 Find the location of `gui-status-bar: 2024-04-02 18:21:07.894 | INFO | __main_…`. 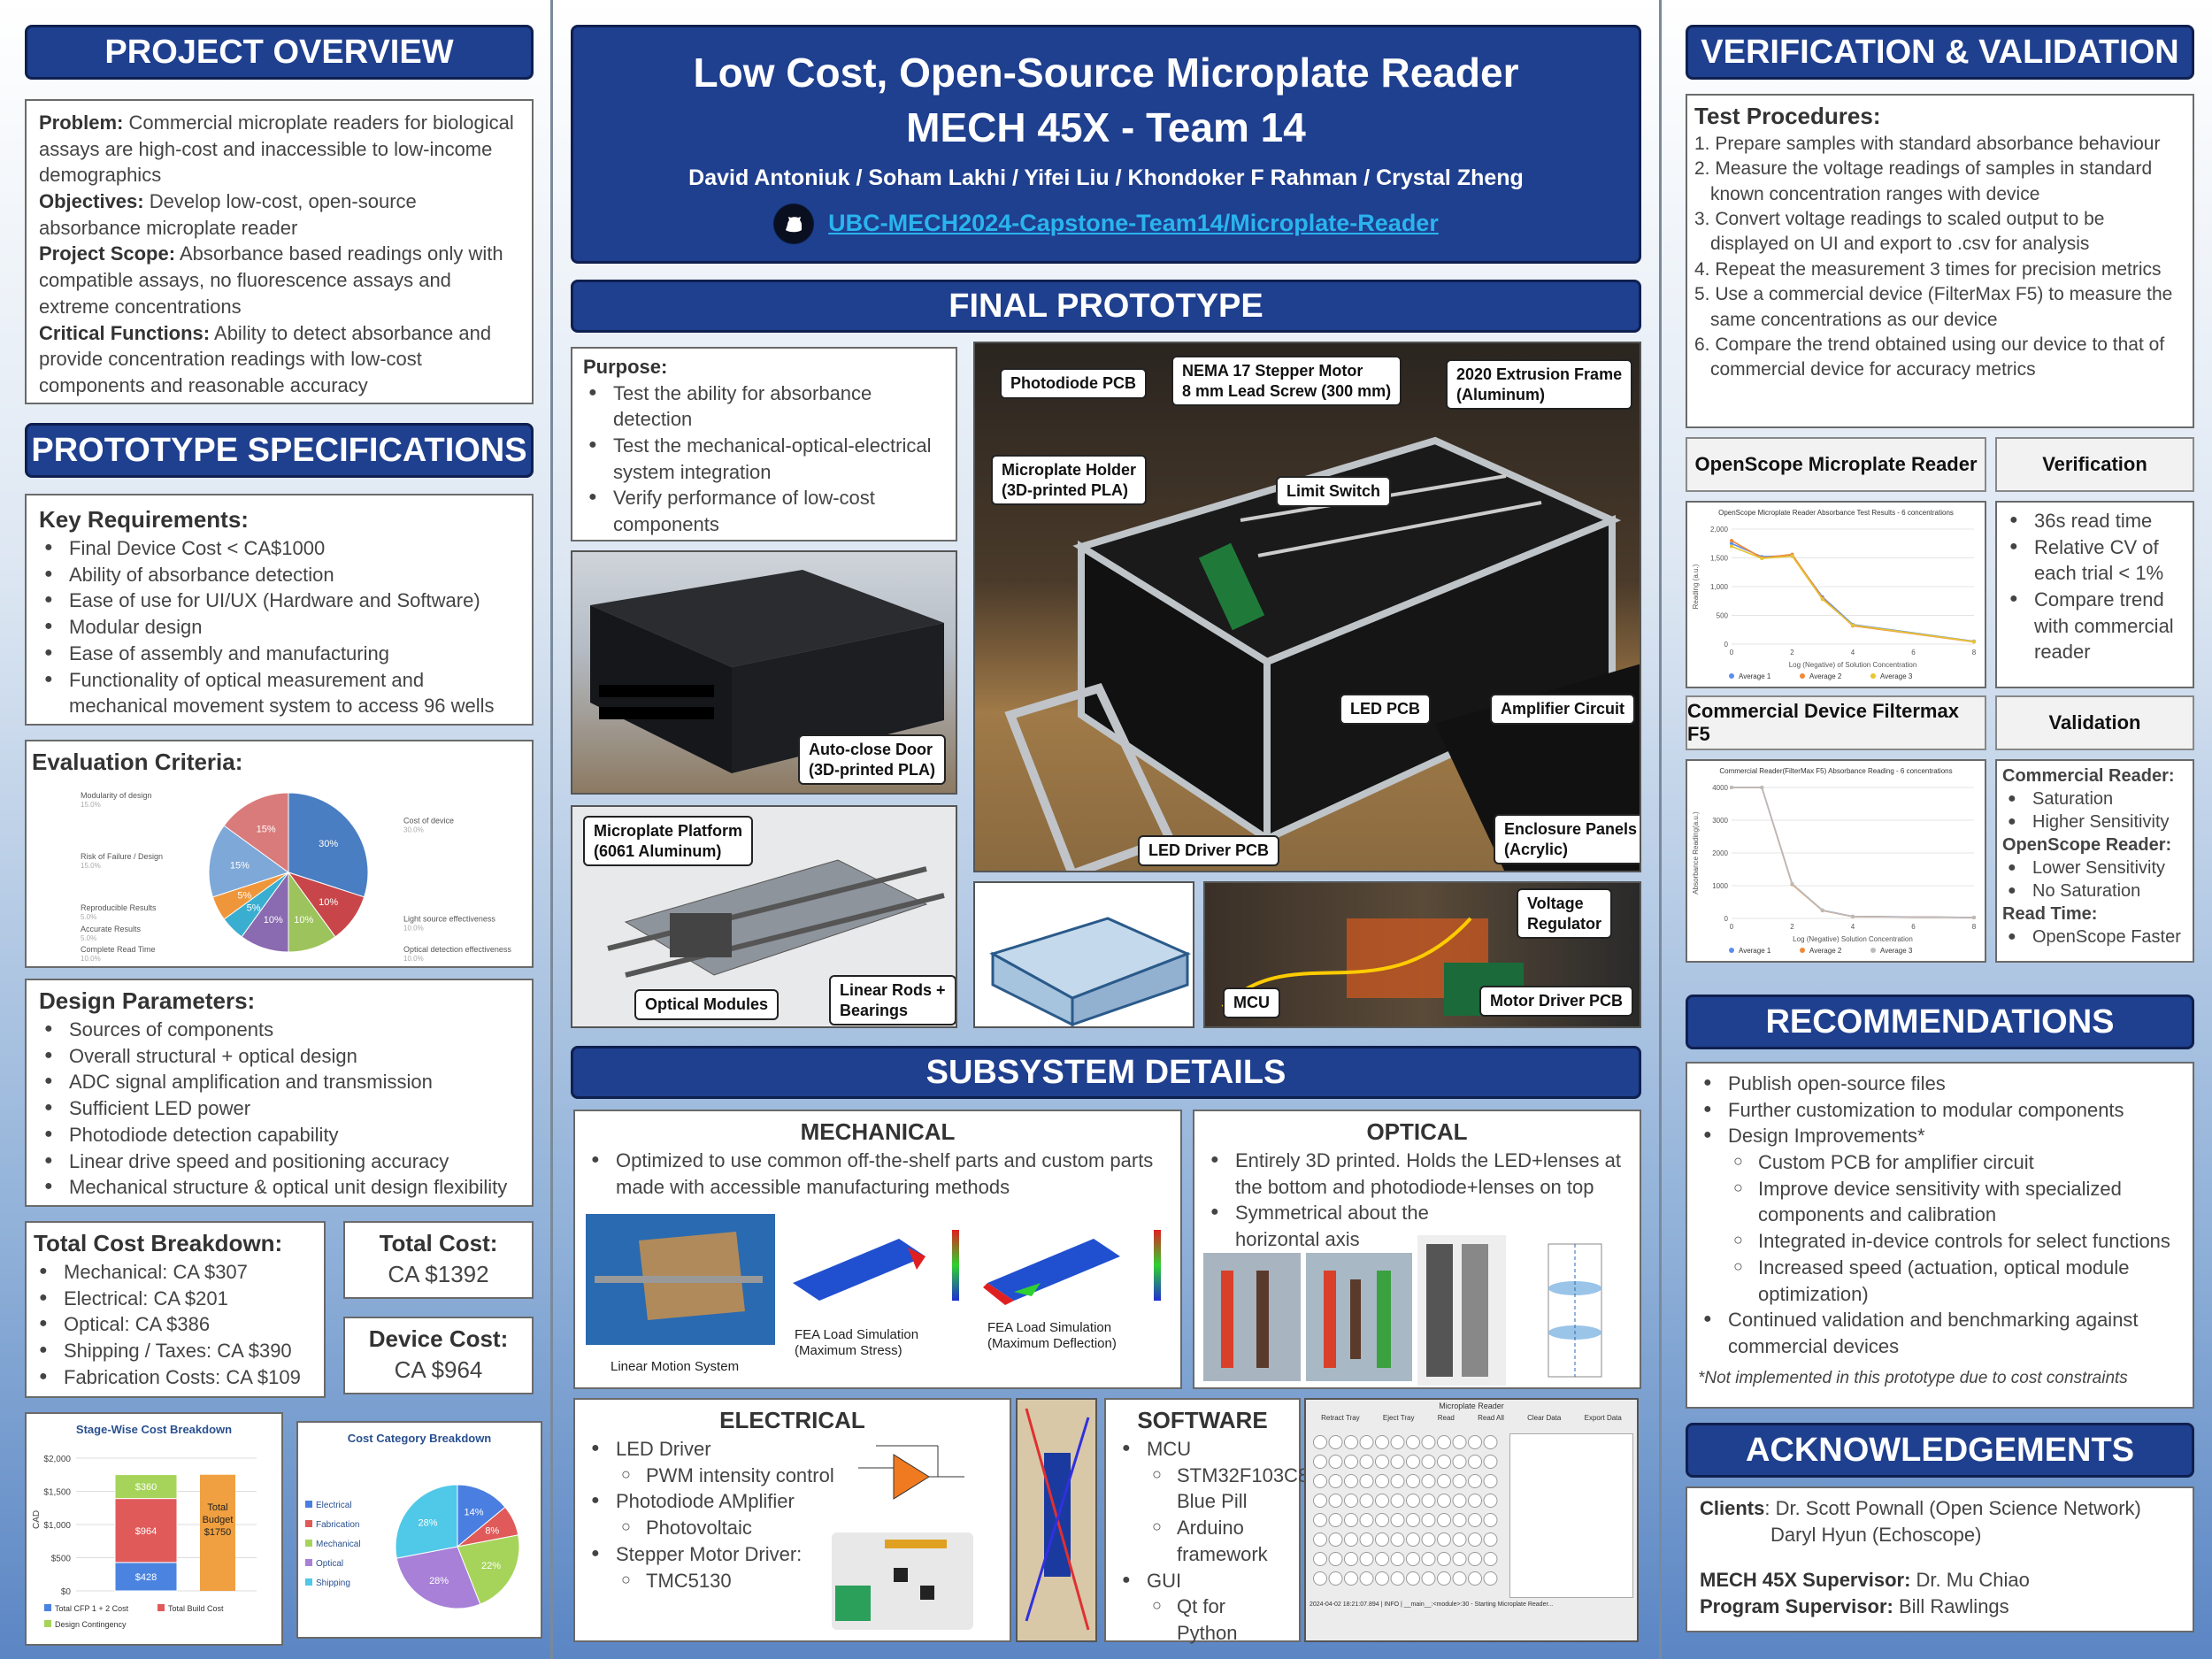

gui-status-bar: 2024-04-02 18:21:07.894 | INFO | __main_… is located at coordinates (1432, 1605).